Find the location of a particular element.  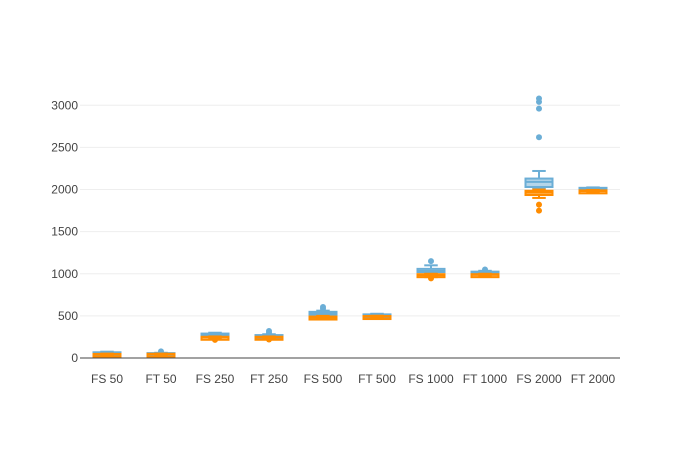

x-tick-label: FS 250 is located at coordinates (215, 379).